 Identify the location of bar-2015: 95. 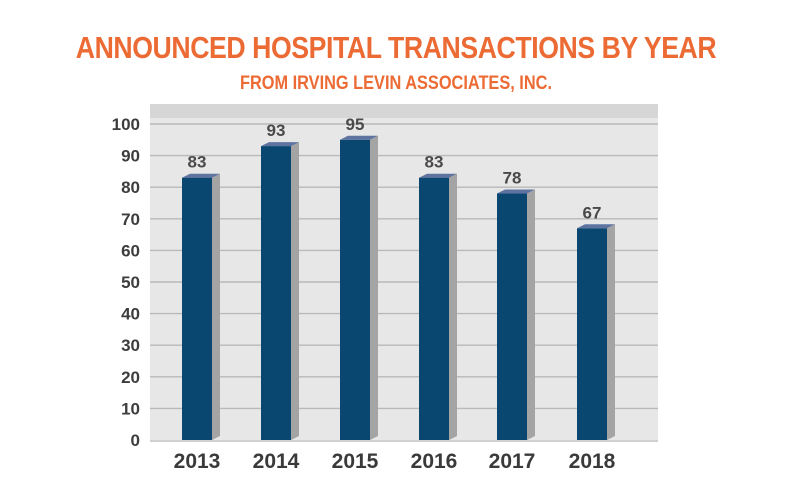
(359, 278).